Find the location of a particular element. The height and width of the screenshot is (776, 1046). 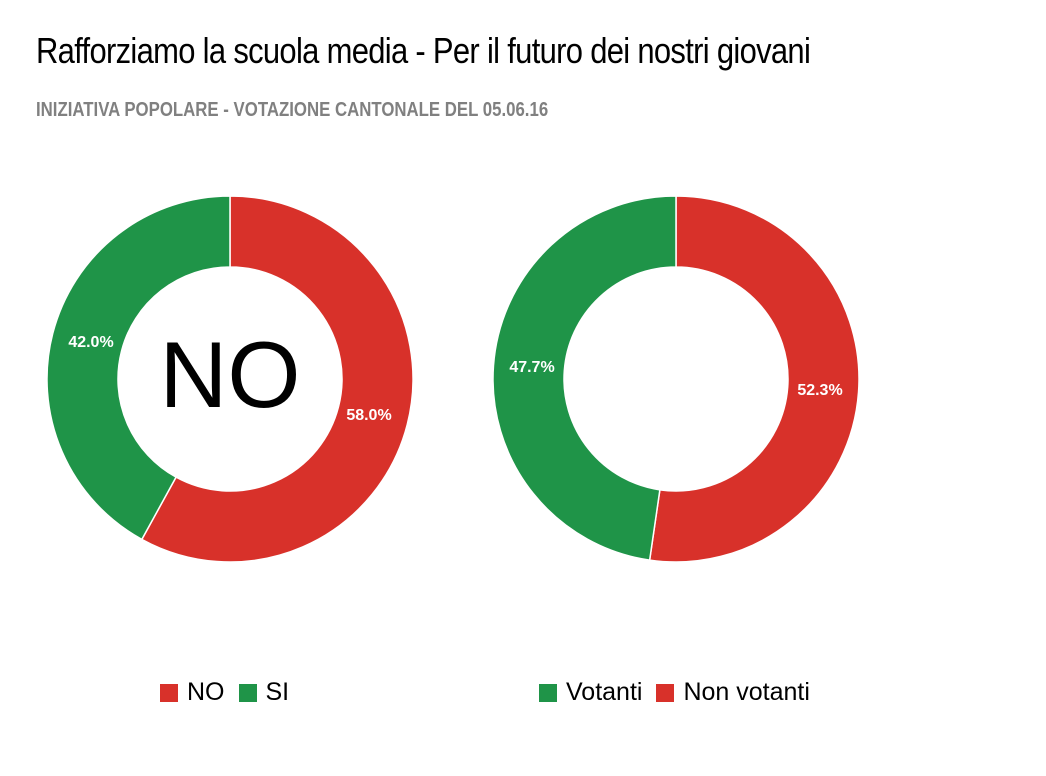

slice-votanti is located at coordinates (584, 378).